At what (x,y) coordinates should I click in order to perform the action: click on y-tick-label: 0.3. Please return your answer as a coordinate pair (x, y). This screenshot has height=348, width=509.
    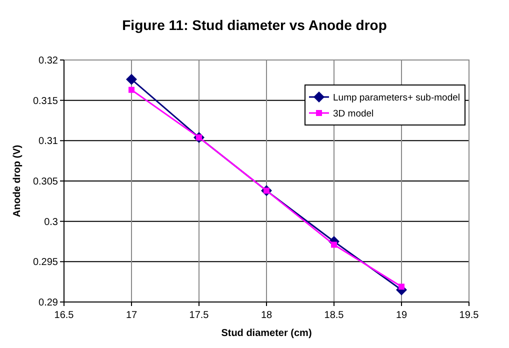
    Looking at the image, I should click on (51, 222).